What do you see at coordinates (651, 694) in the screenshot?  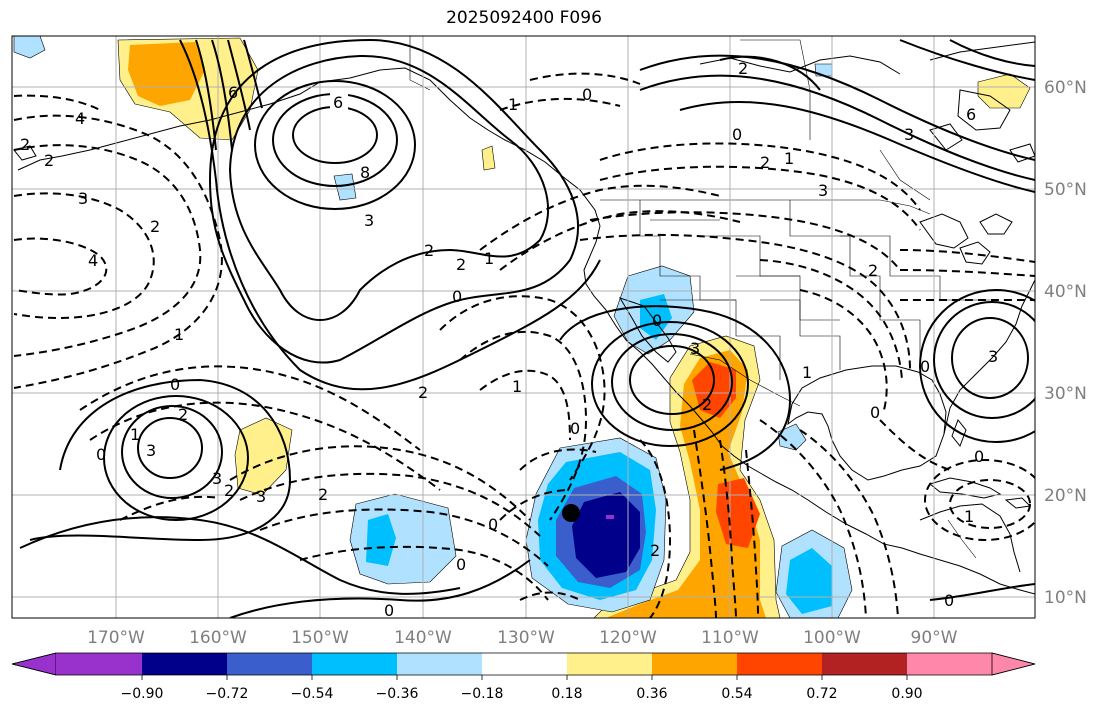 I see `colorbar-tick-label: 0.36` at bounding box center [651, 694].